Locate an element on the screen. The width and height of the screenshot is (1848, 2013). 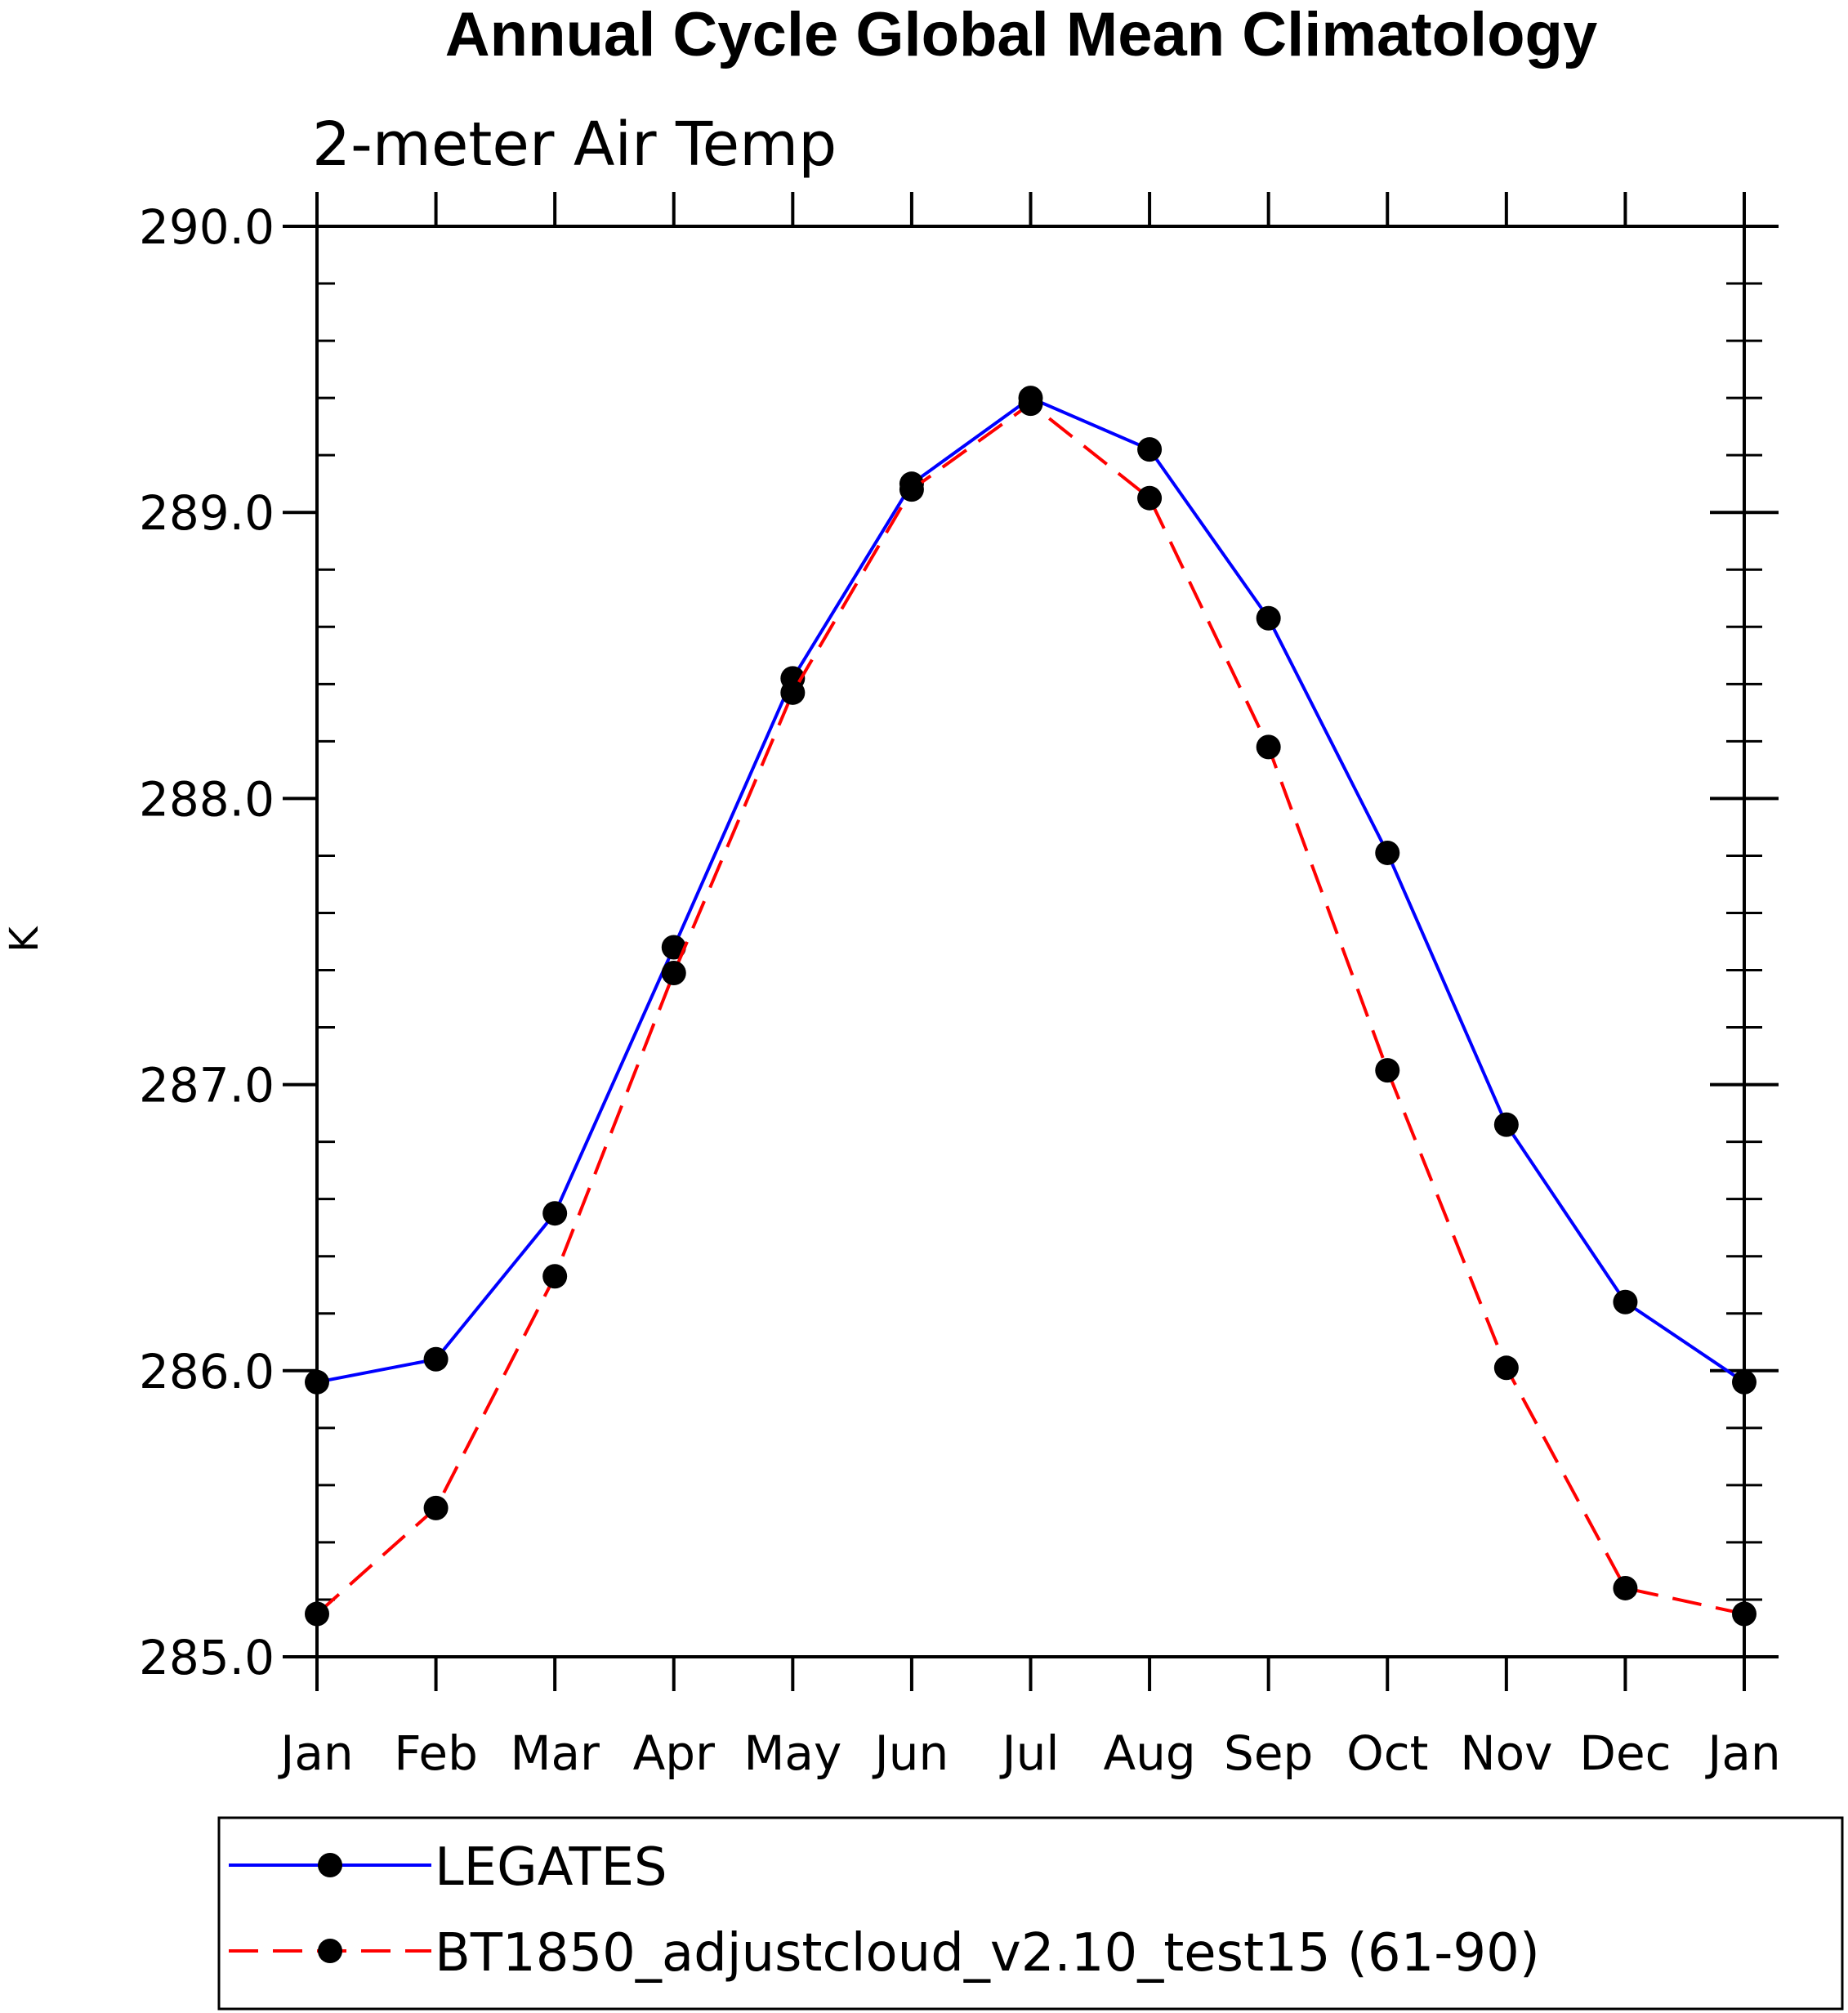
legend-box is located at coordinates (1030, 1914).